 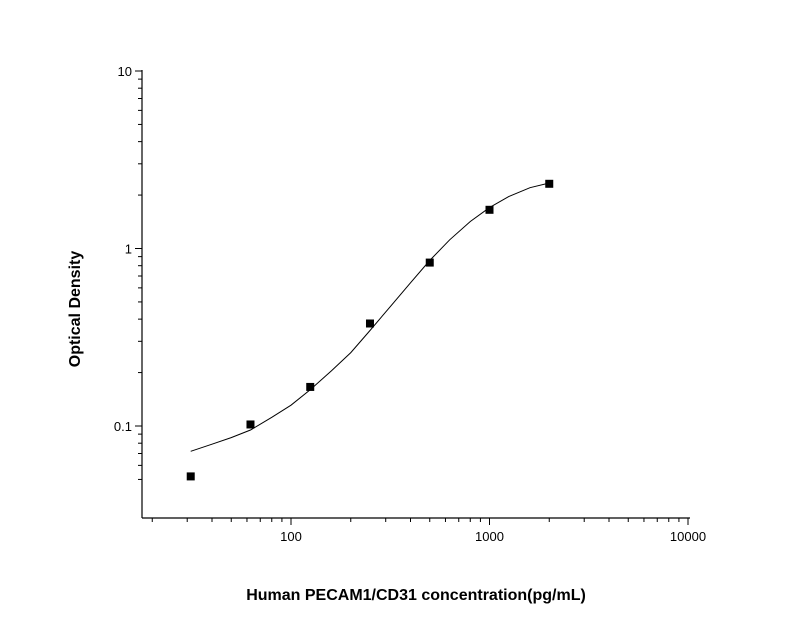 What do you see at coordinates (416, 595) in the screenshot?
I see `x-axis-title: Human PECAM1/CD31 concentration(pg/mL)` at bounding box center [416, 595].